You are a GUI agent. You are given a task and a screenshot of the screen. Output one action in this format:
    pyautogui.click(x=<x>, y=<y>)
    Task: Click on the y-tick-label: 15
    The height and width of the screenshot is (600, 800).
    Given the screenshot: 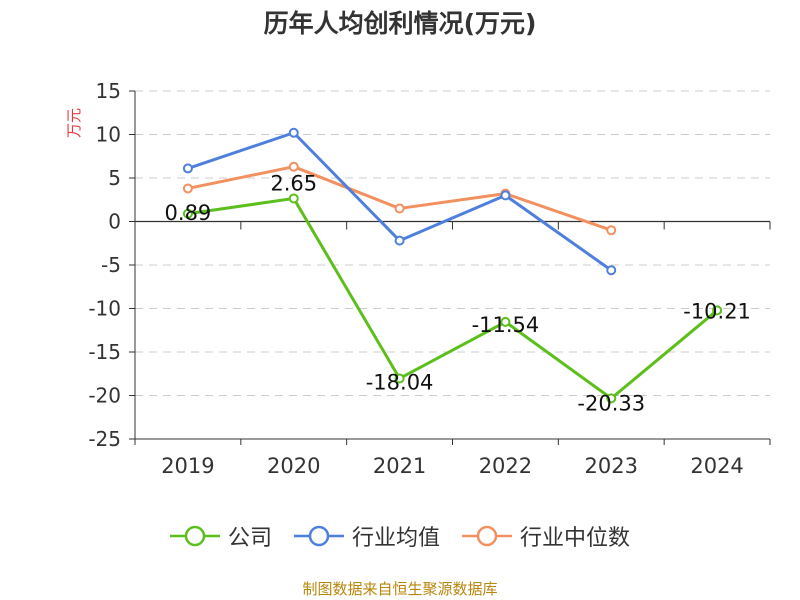 What is the action you would take?
    pyautogui.click(x=108, y=91)
    